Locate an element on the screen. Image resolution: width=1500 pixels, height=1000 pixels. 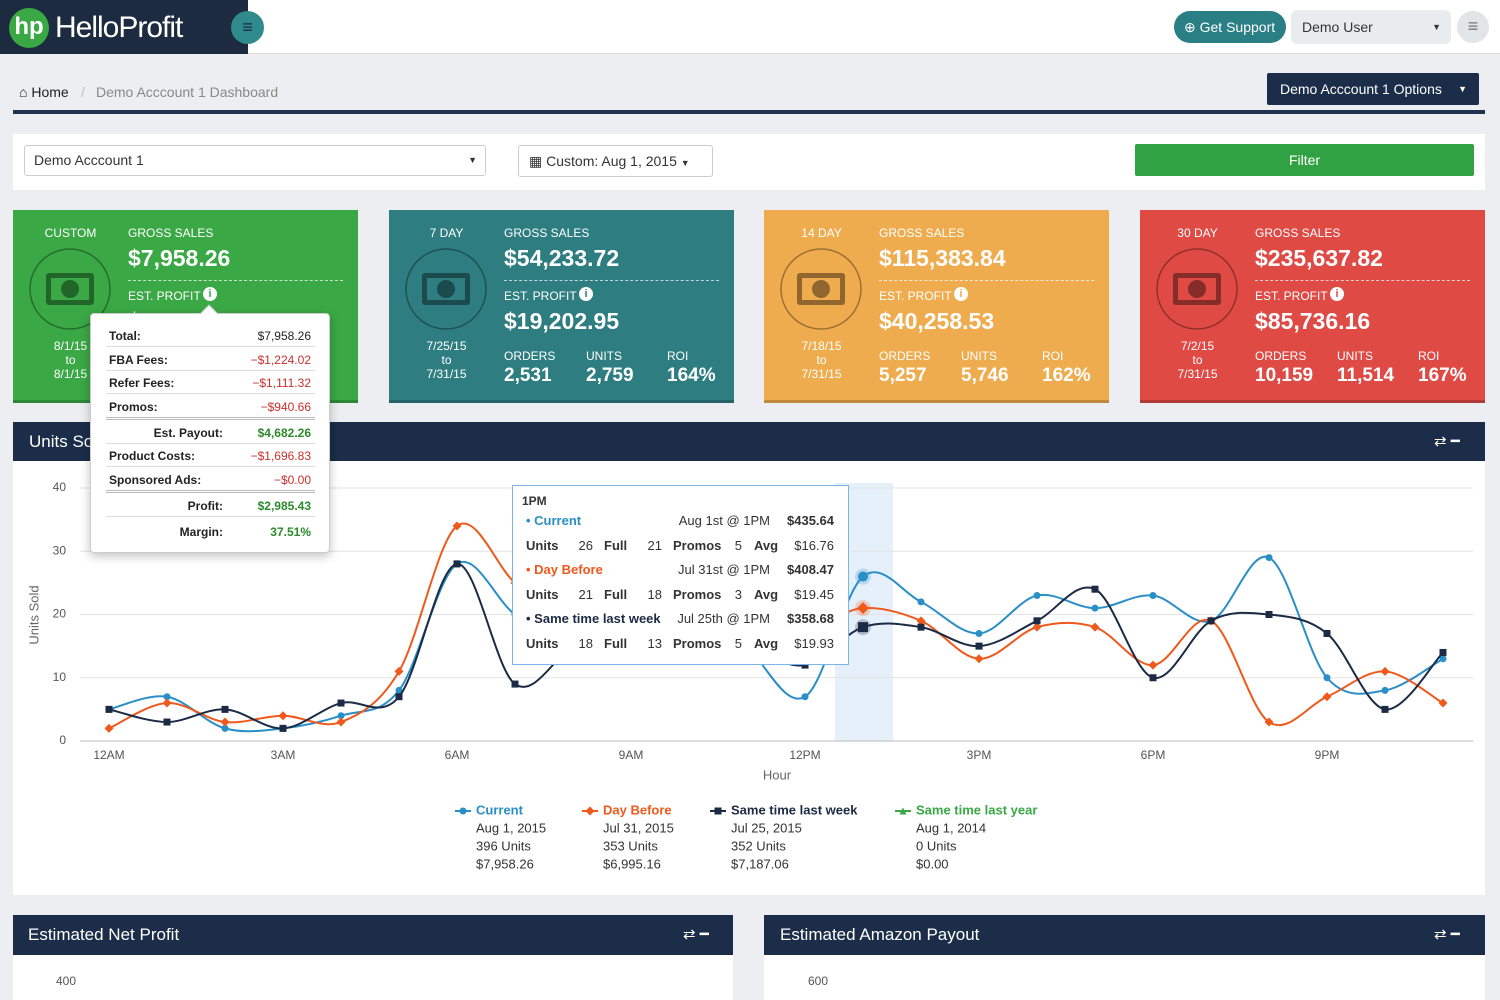
filter-button: Filter is located at coordinates (1304, 160).